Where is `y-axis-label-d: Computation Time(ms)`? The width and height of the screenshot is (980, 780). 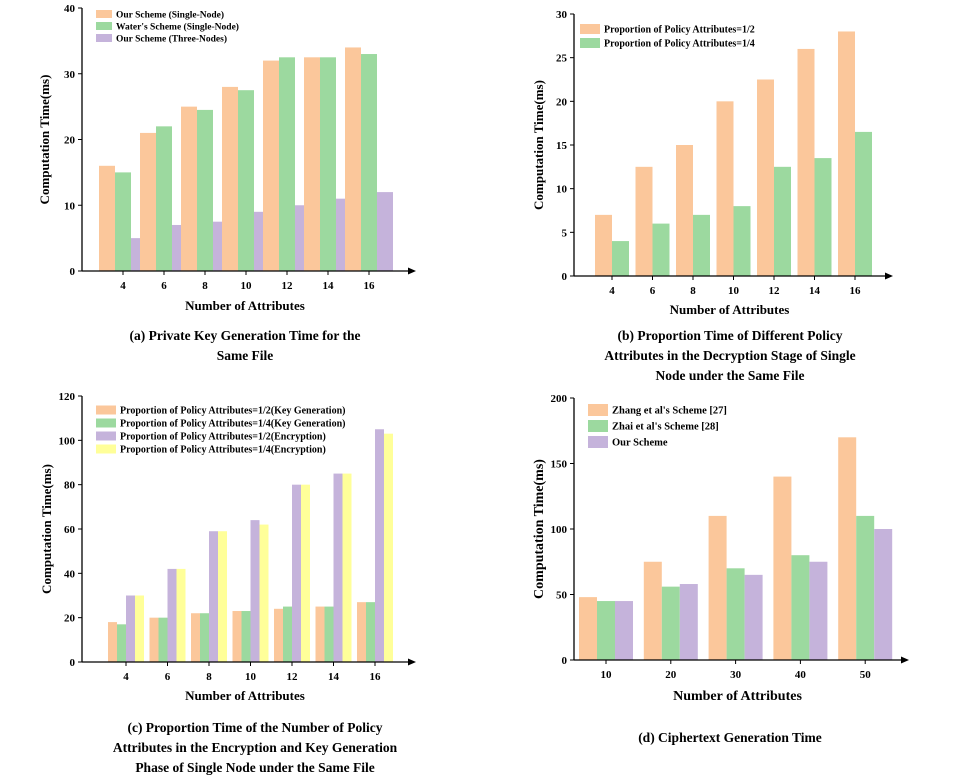
y-axis-label-d: Computation Time(ms) is located at coordinates (539, 529).